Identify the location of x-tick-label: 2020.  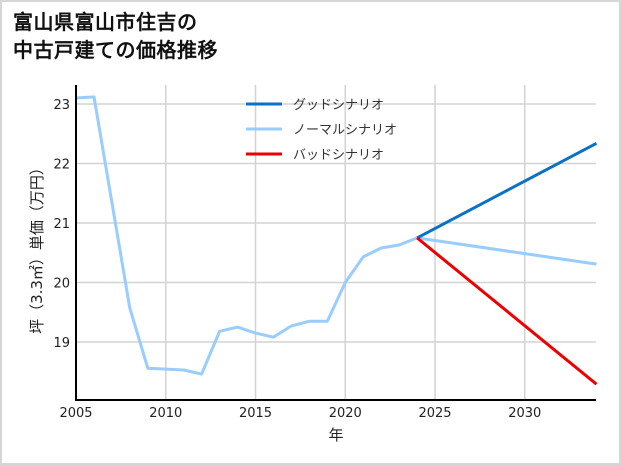
(345, 413).